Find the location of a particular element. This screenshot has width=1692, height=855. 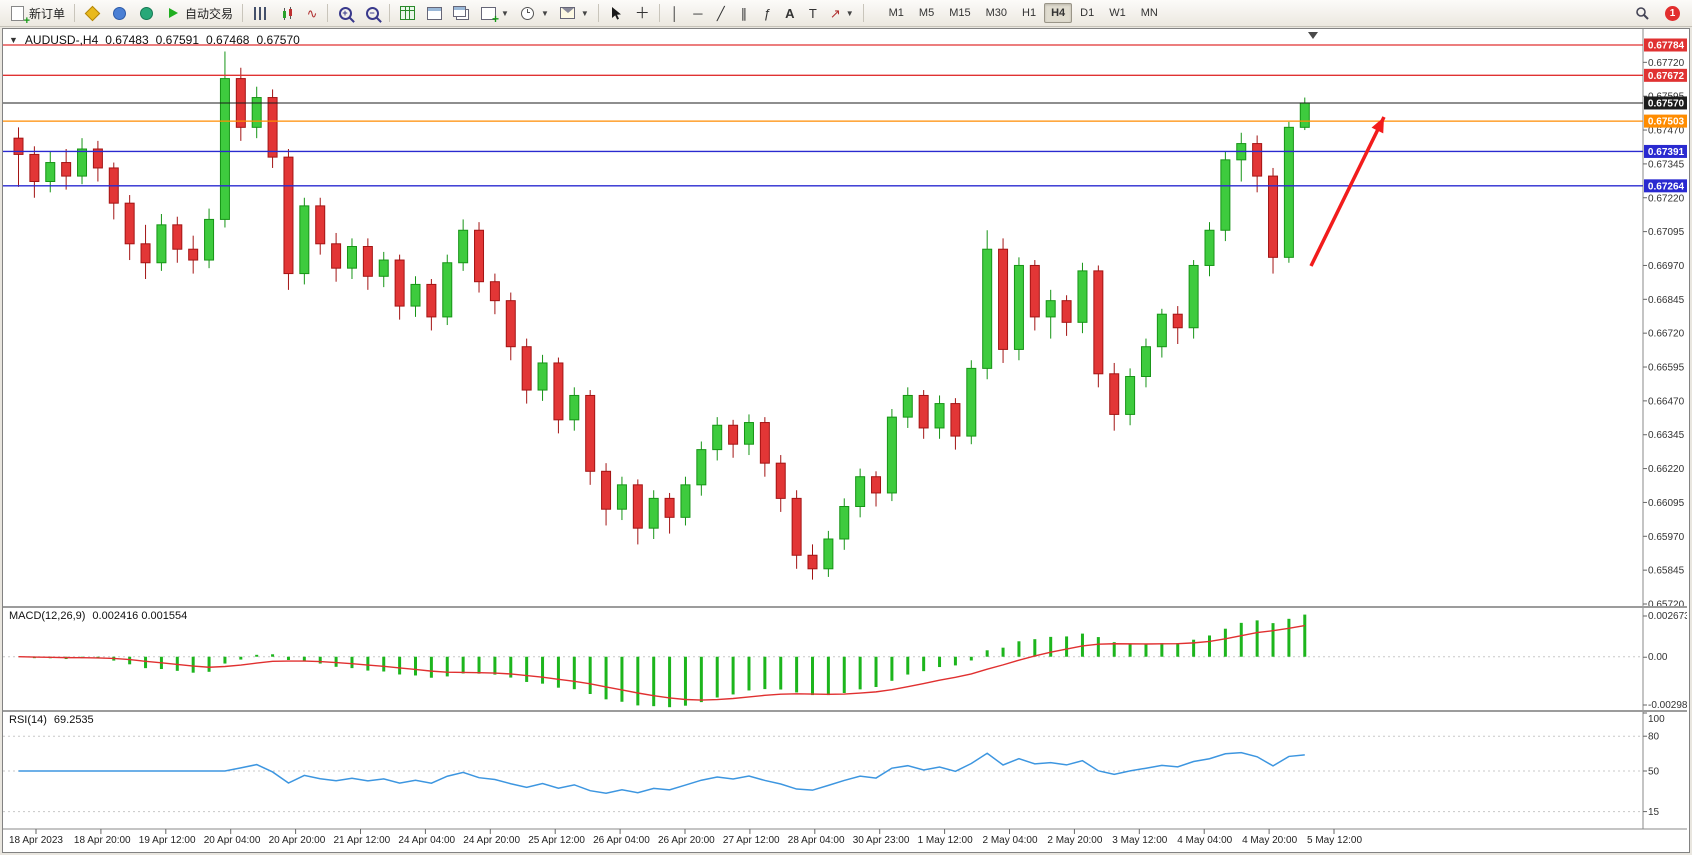

candlestick-chart-button is located at coordinates (287, 13).